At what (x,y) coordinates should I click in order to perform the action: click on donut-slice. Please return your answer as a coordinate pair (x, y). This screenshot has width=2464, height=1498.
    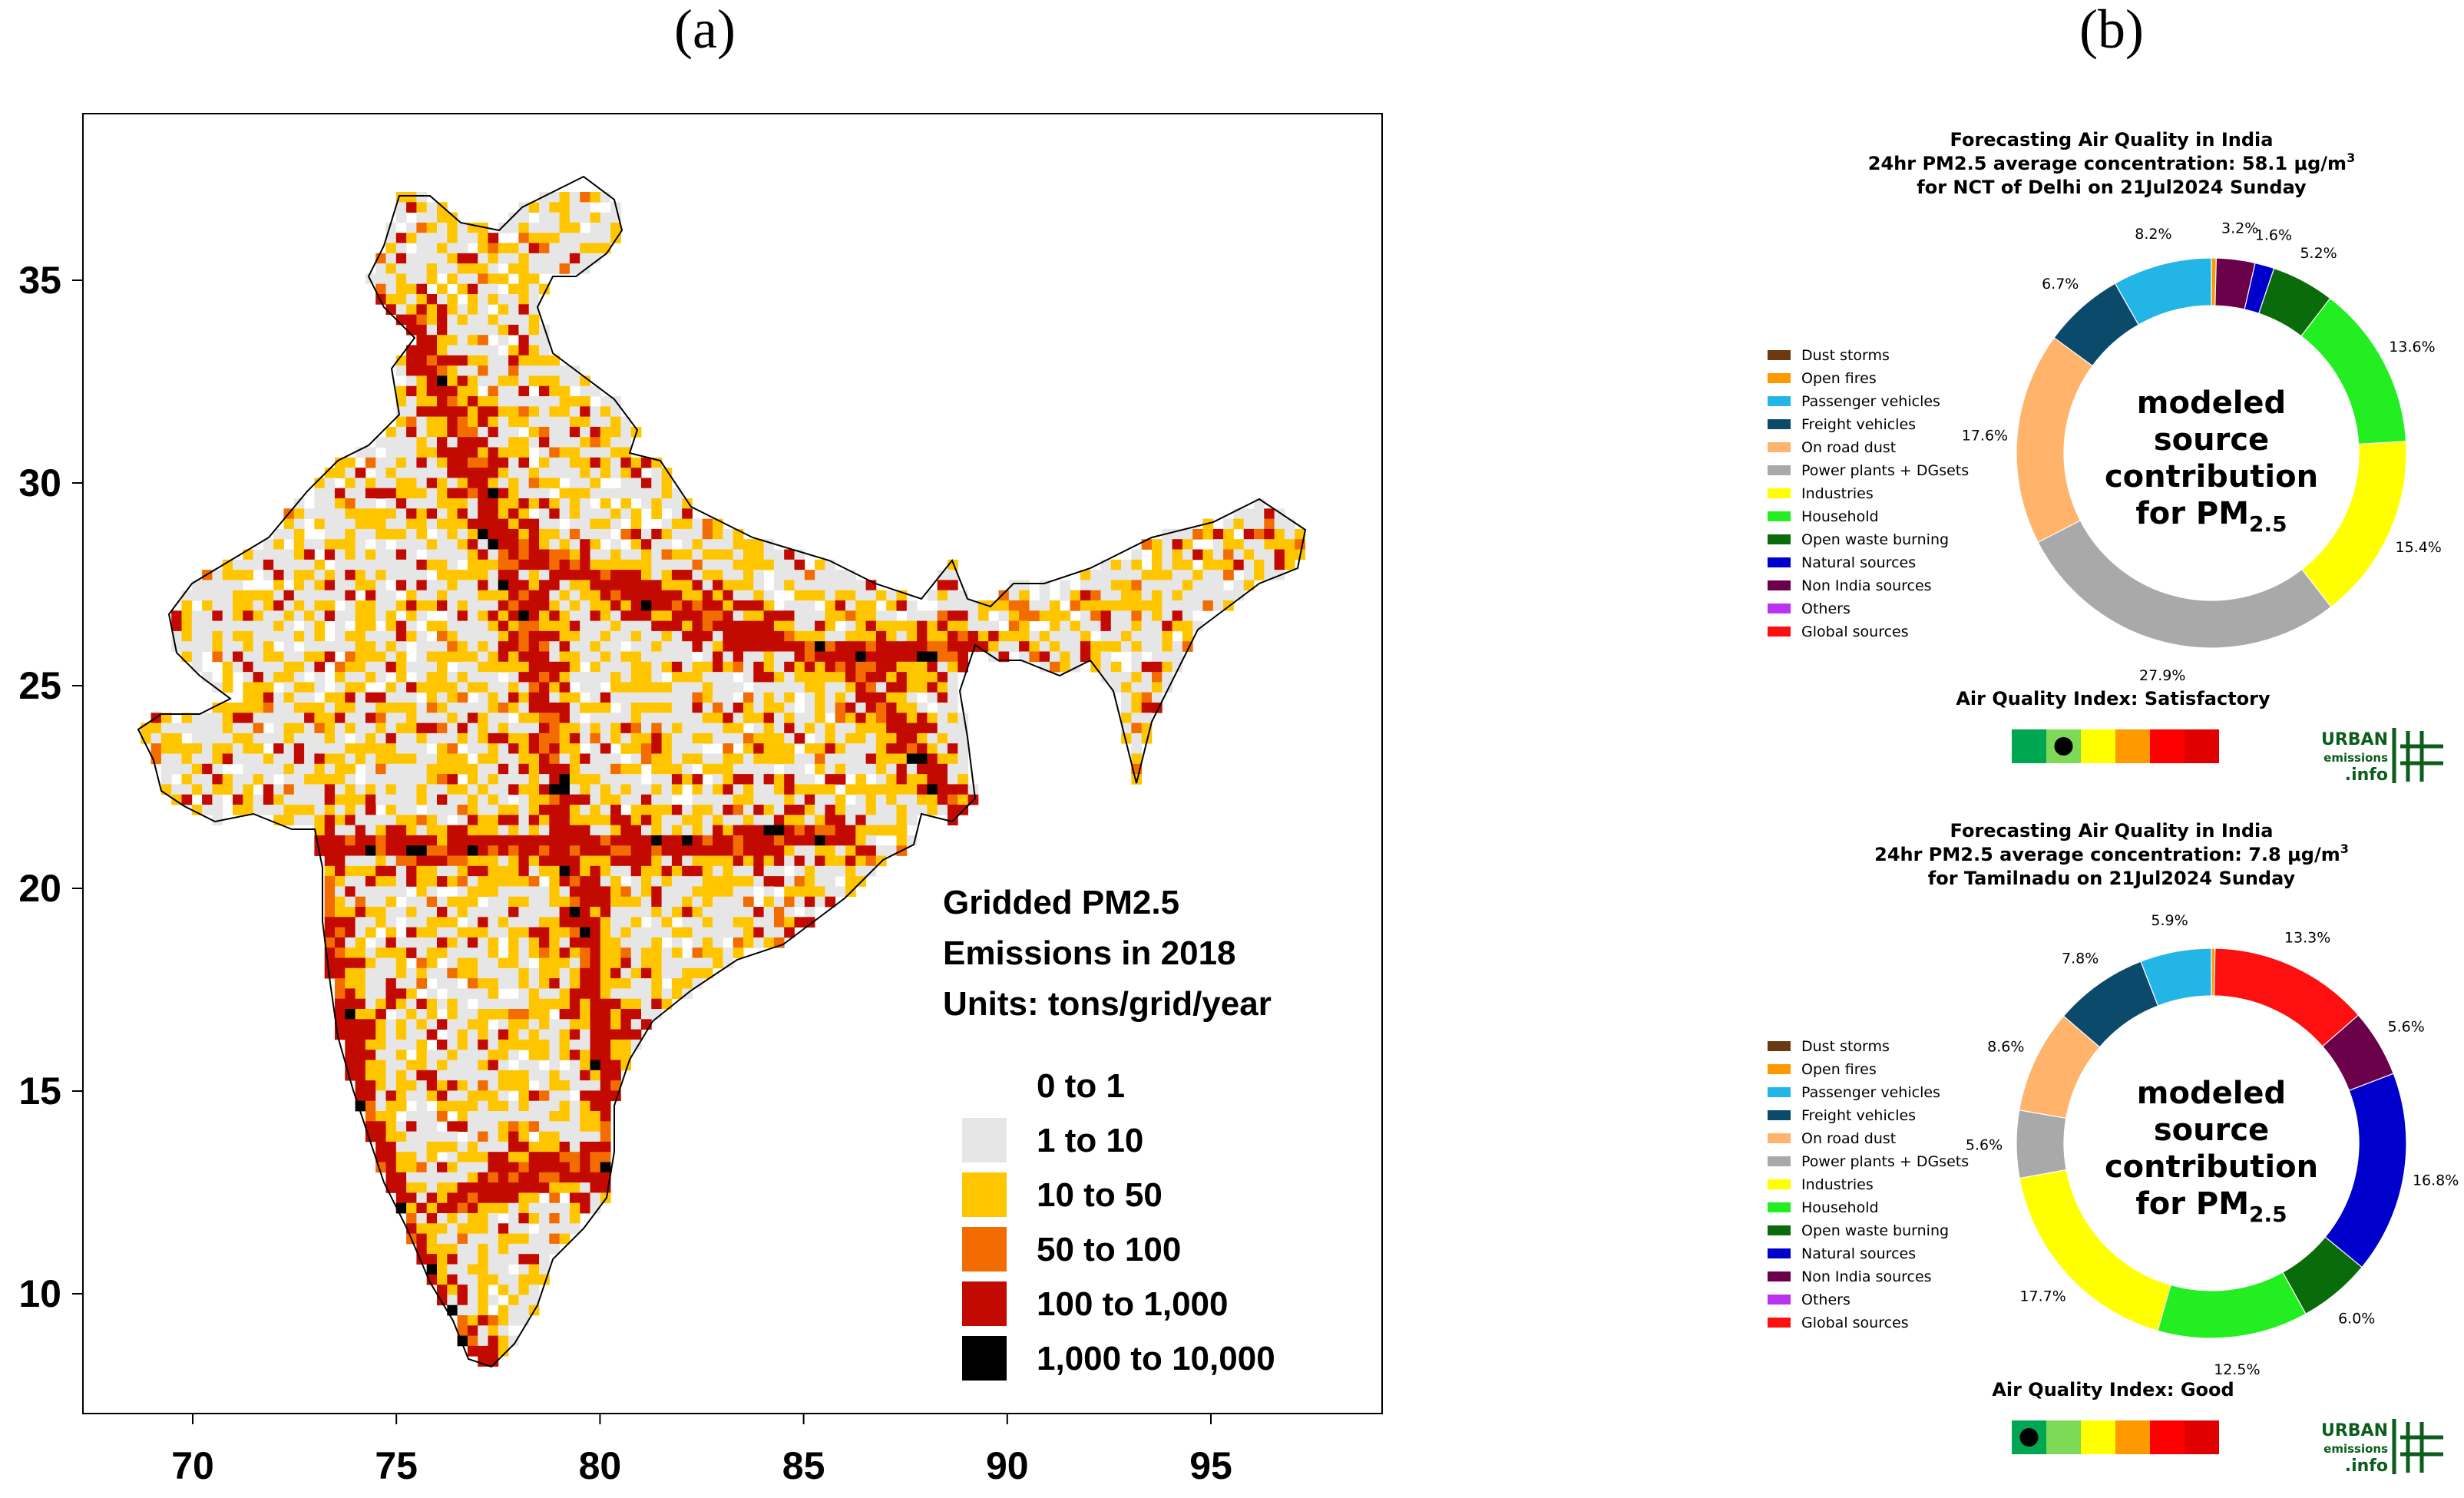
    Looking at the image, I should click on (2353, 371).